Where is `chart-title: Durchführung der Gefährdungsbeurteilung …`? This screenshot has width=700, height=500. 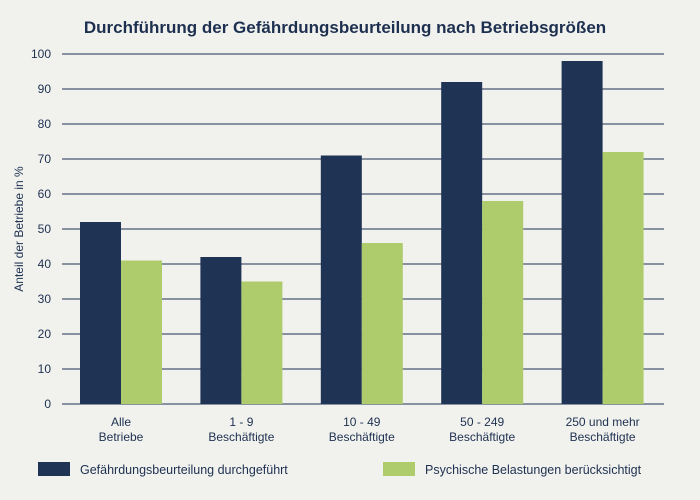 chart-title: Durchführung der Gefährdungsbeurteilung … is located at coordinates (345, 27).